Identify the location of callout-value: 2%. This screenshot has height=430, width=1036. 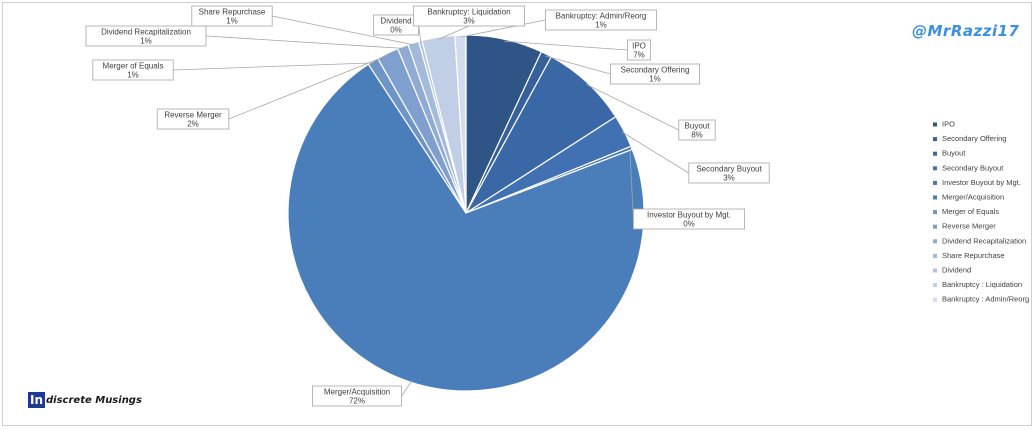
(193, 124).